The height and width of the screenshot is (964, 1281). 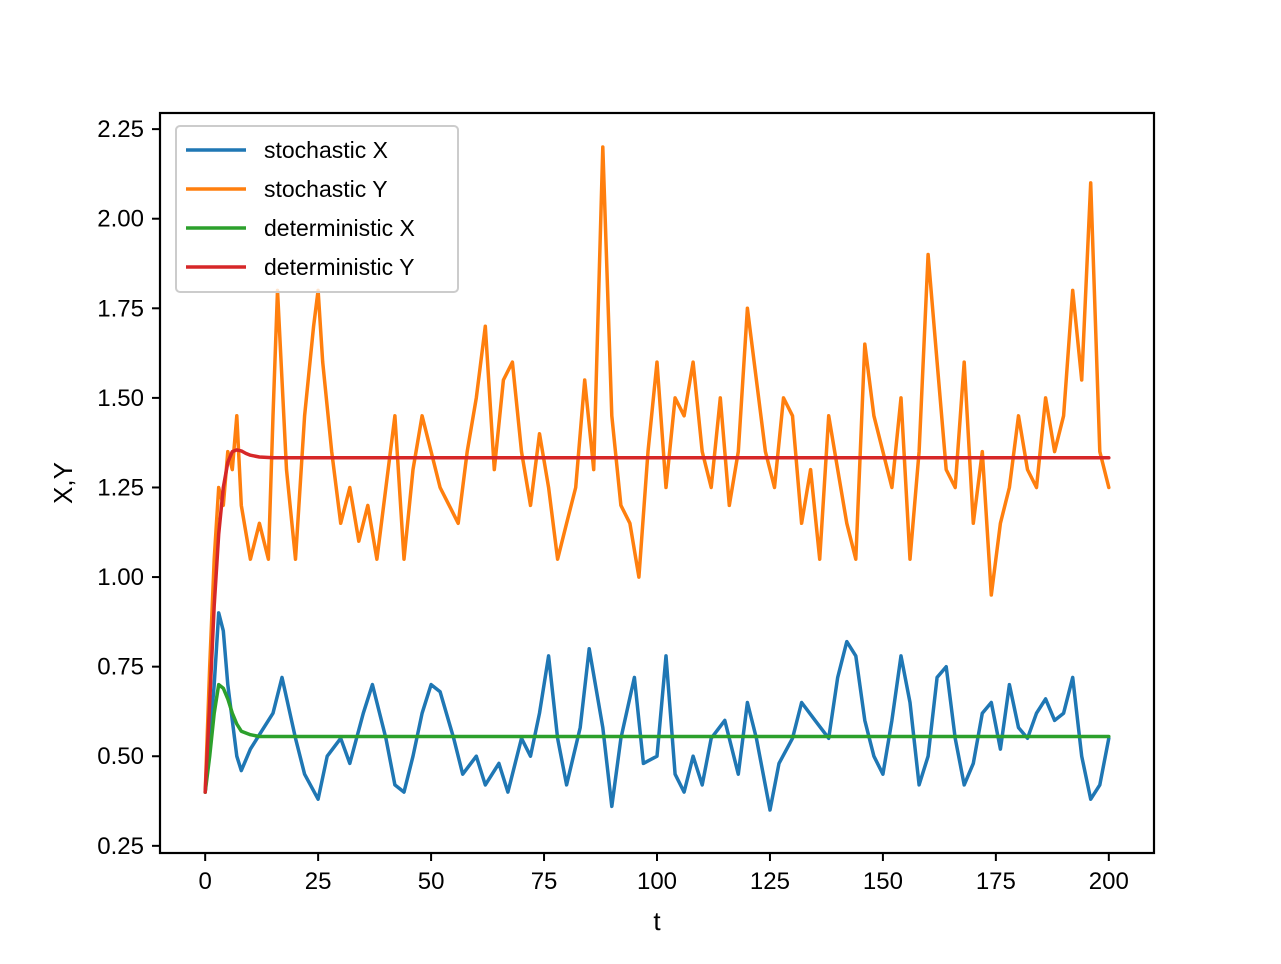 What do you see at coordinates (657, 921) in the screenshot?
I see `x-axis-label: t` at bounding box center [657, 921].